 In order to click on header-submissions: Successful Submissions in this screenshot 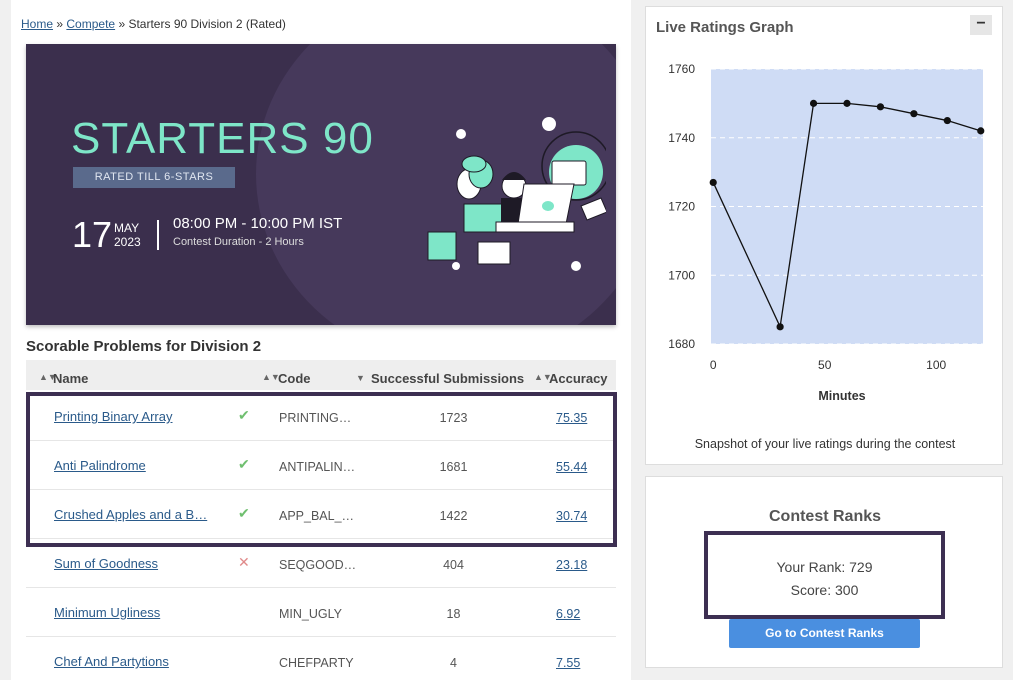, I will do `click(448, 378)`.